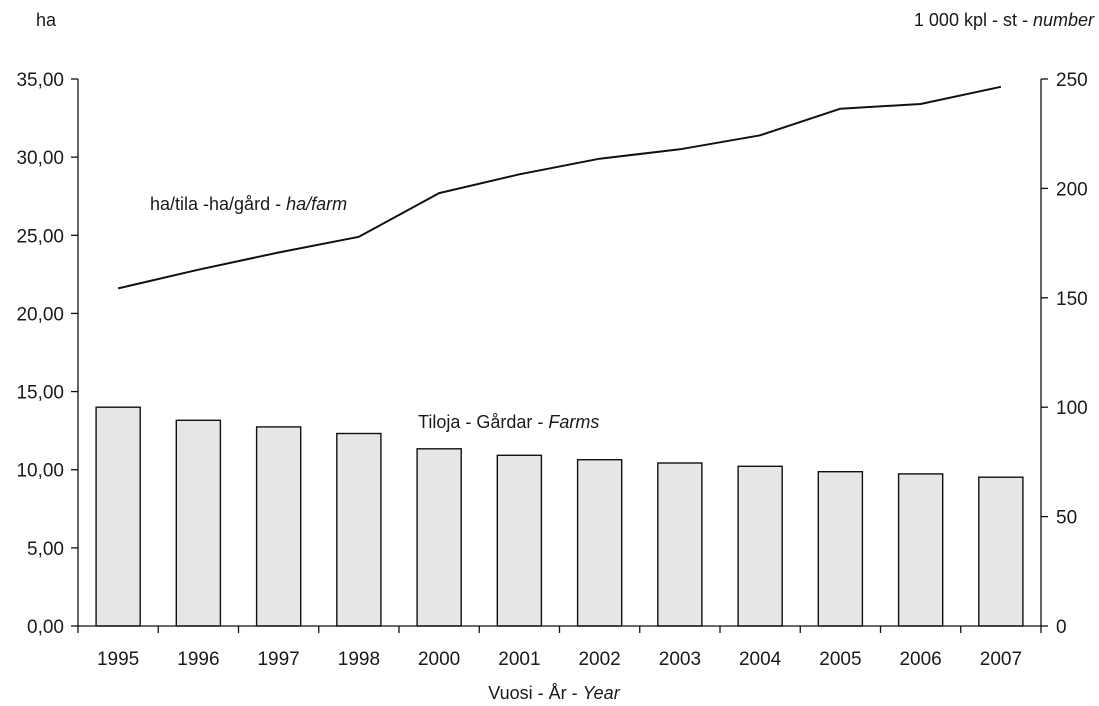  I want to click on x-axis-title: Vuosi - År - Year, so click(554, 693).